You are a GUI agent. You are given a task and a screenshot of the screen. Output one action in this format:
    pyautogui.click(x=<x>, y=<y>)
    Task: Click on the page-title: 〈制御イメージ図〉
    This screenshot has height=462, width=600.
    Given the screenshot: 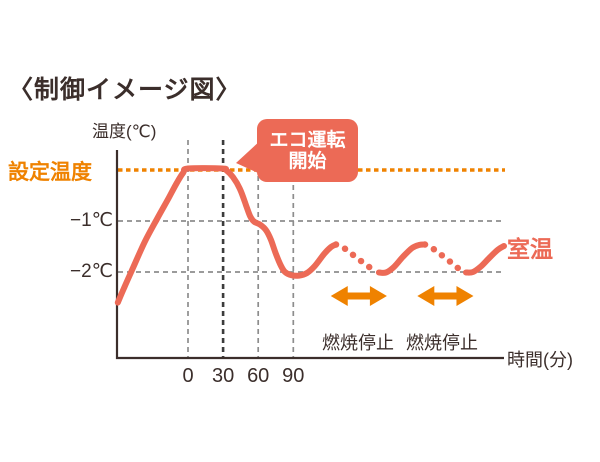 What is the action you would take?
    pyautogui.click(x=125, y=90)
    